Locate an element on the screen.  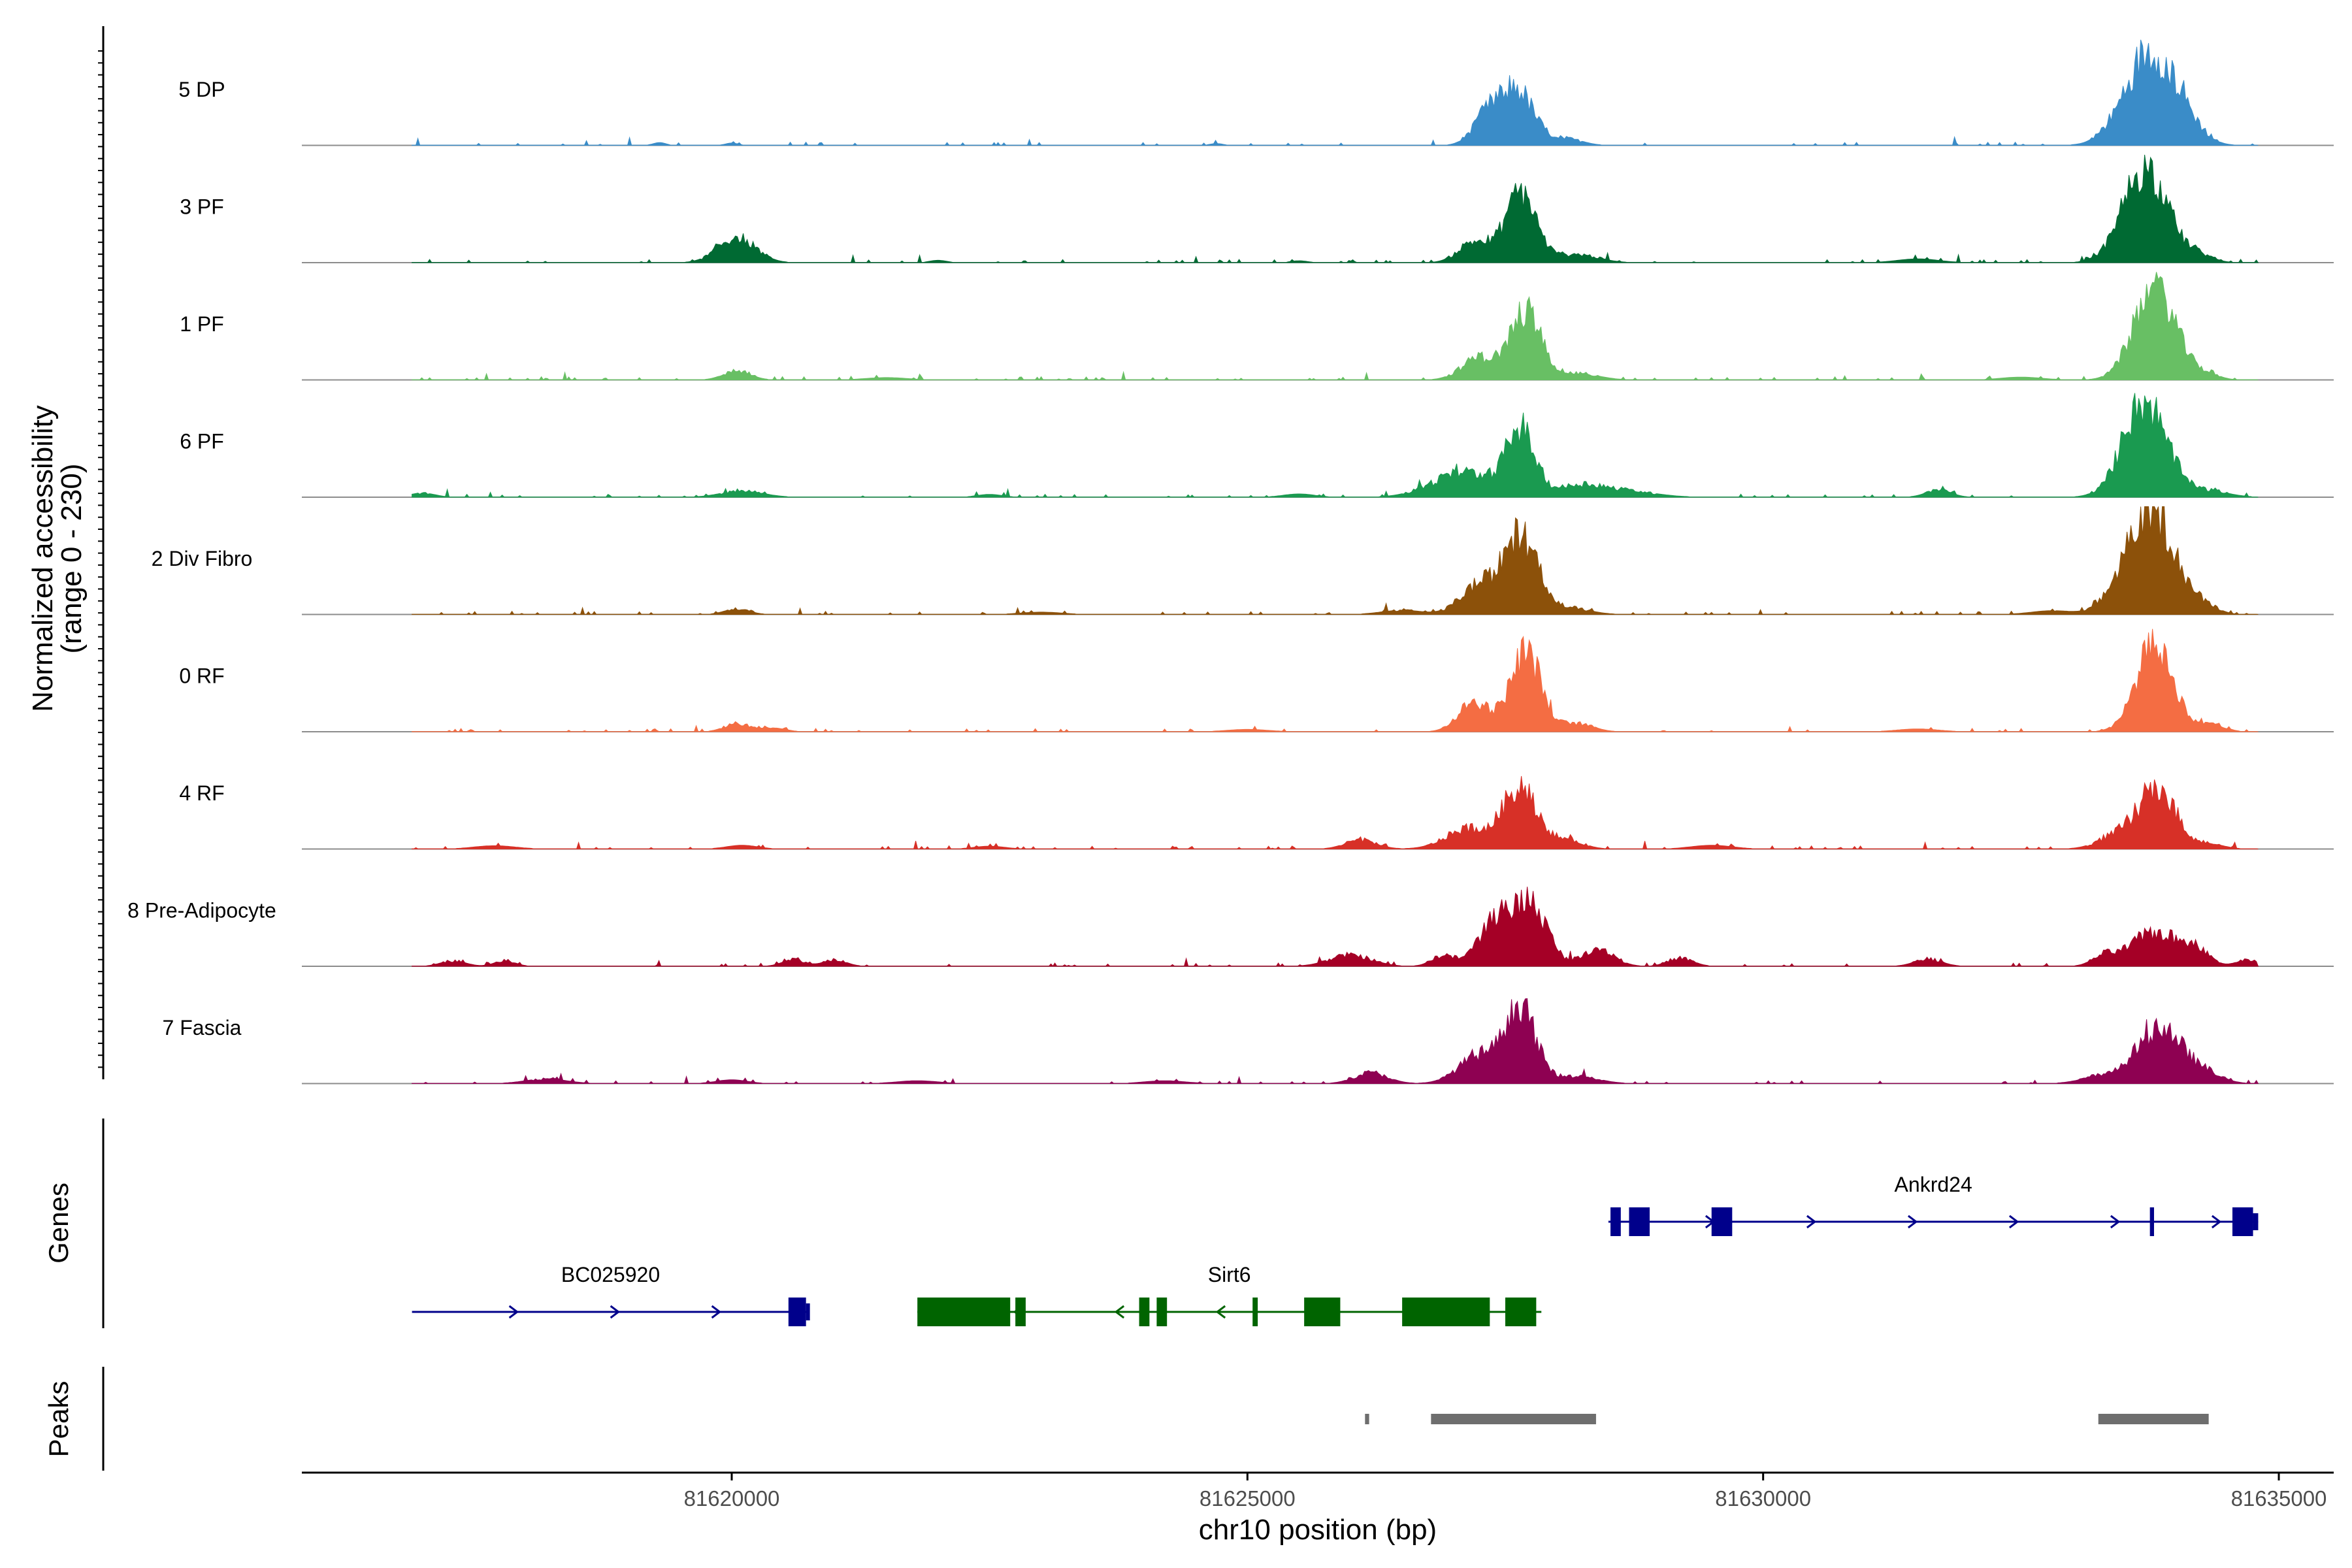
track-label: 3 PF is located at coordinates (202, 207).